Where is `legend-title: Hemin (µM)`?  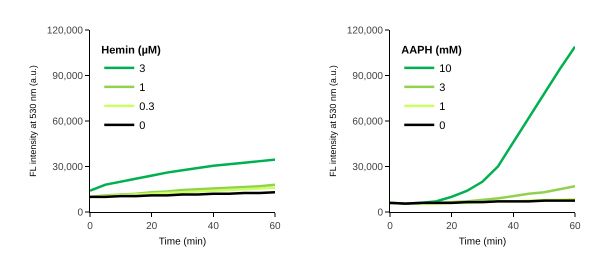 legend-title: Hemin (µM) is located at coordinates (131, 50).